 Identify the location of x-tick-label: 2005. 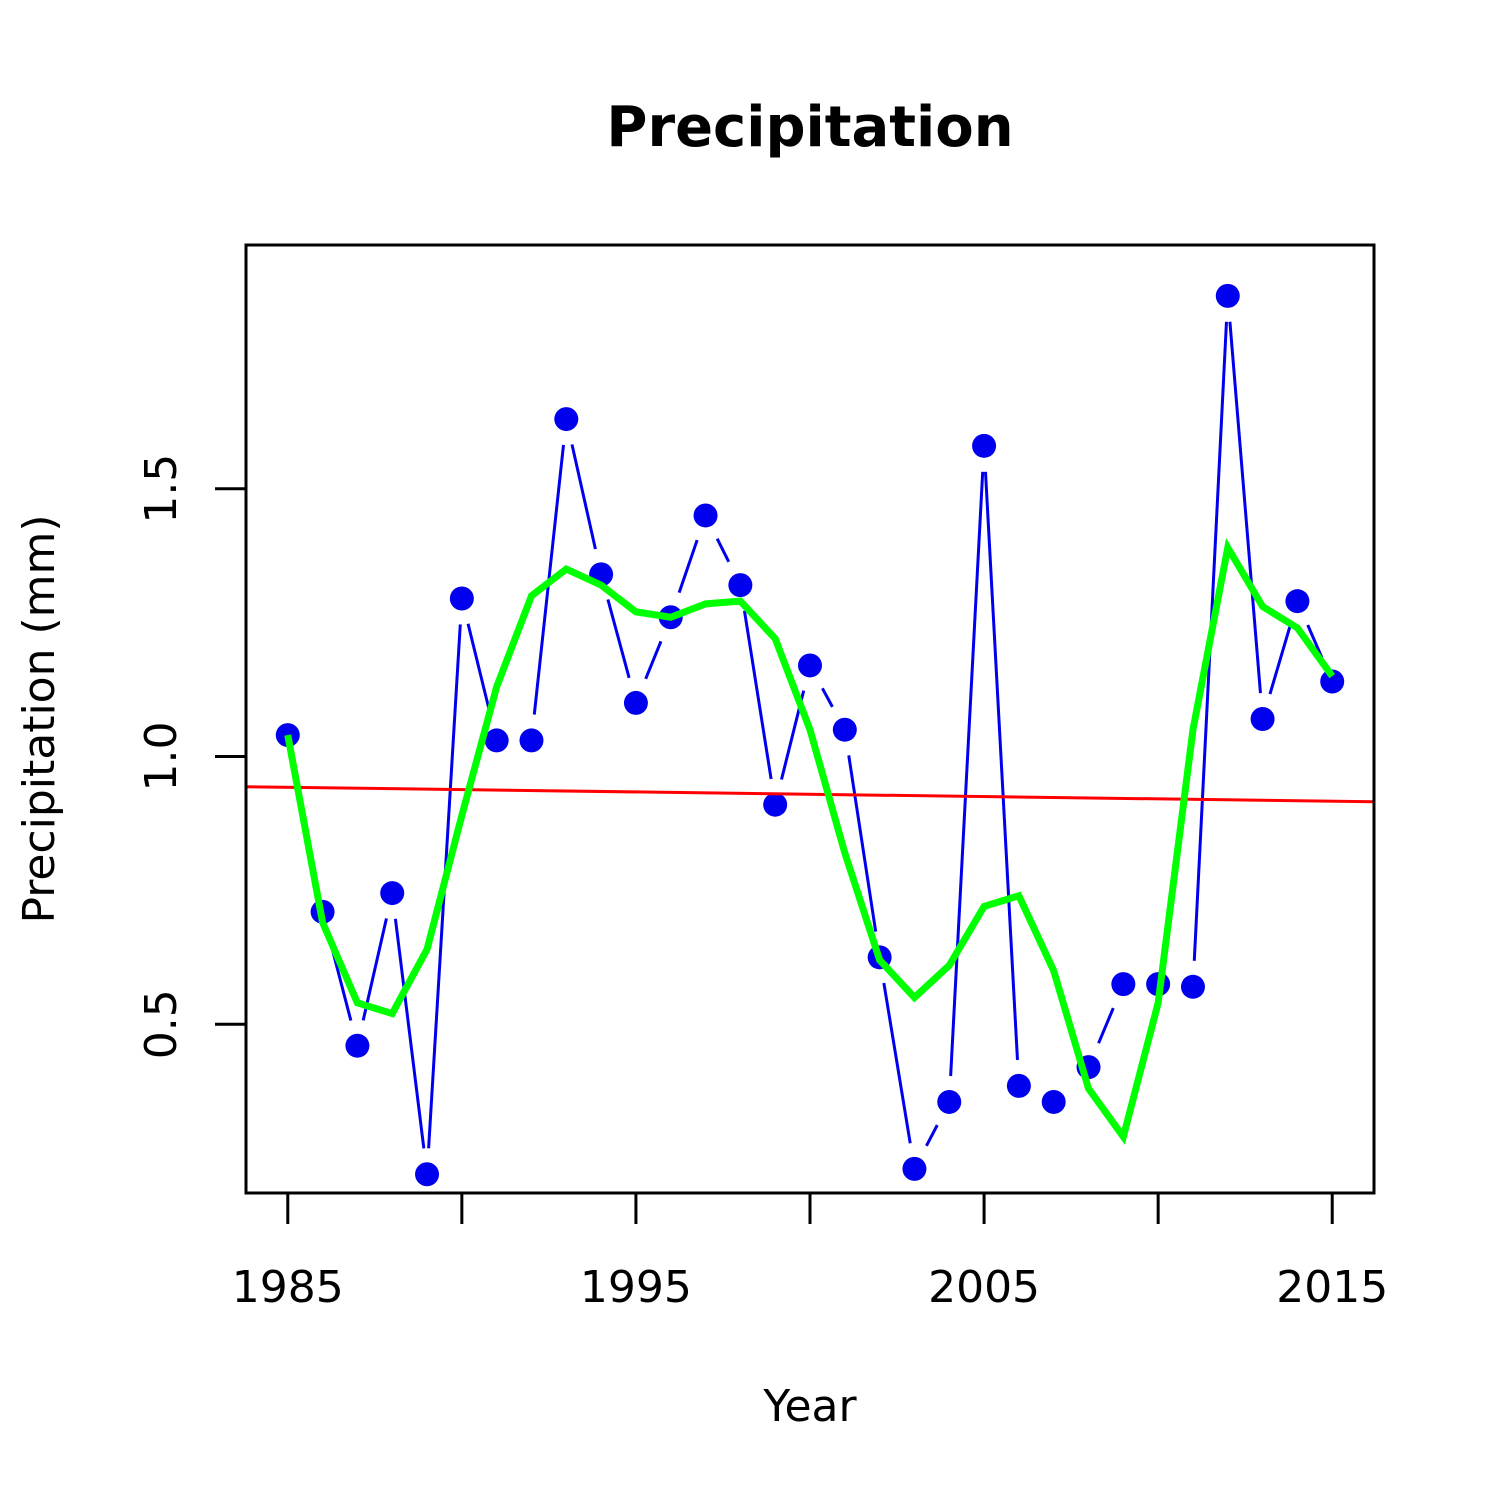
(984, 1287).